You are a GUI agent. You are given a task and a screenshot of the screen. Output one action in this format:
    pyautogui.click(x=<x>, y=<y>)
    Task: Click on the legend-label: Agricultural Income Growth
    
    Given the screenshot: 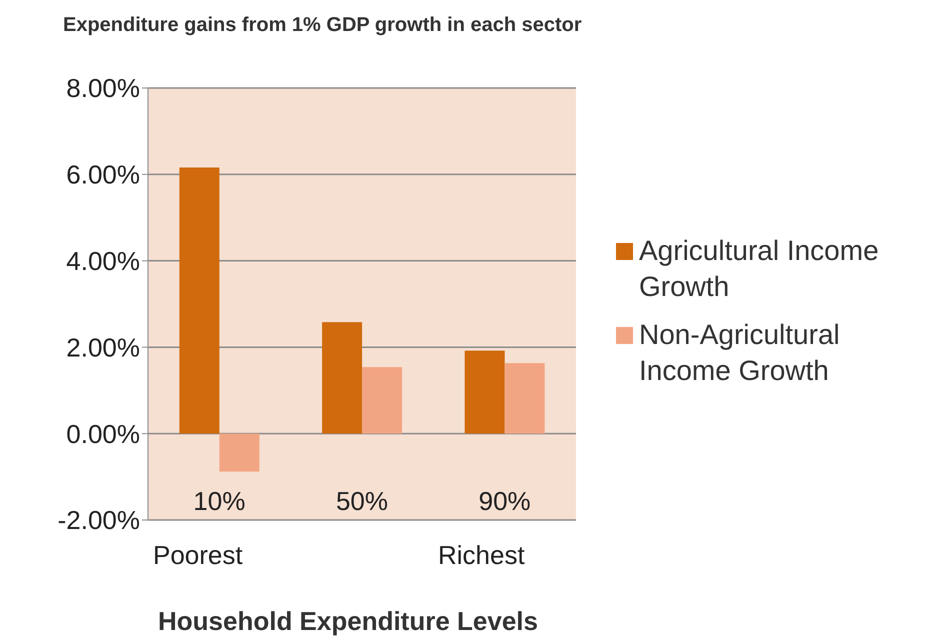 What is the action you would take?
    pyautogui.click(x=759, y=269)
    